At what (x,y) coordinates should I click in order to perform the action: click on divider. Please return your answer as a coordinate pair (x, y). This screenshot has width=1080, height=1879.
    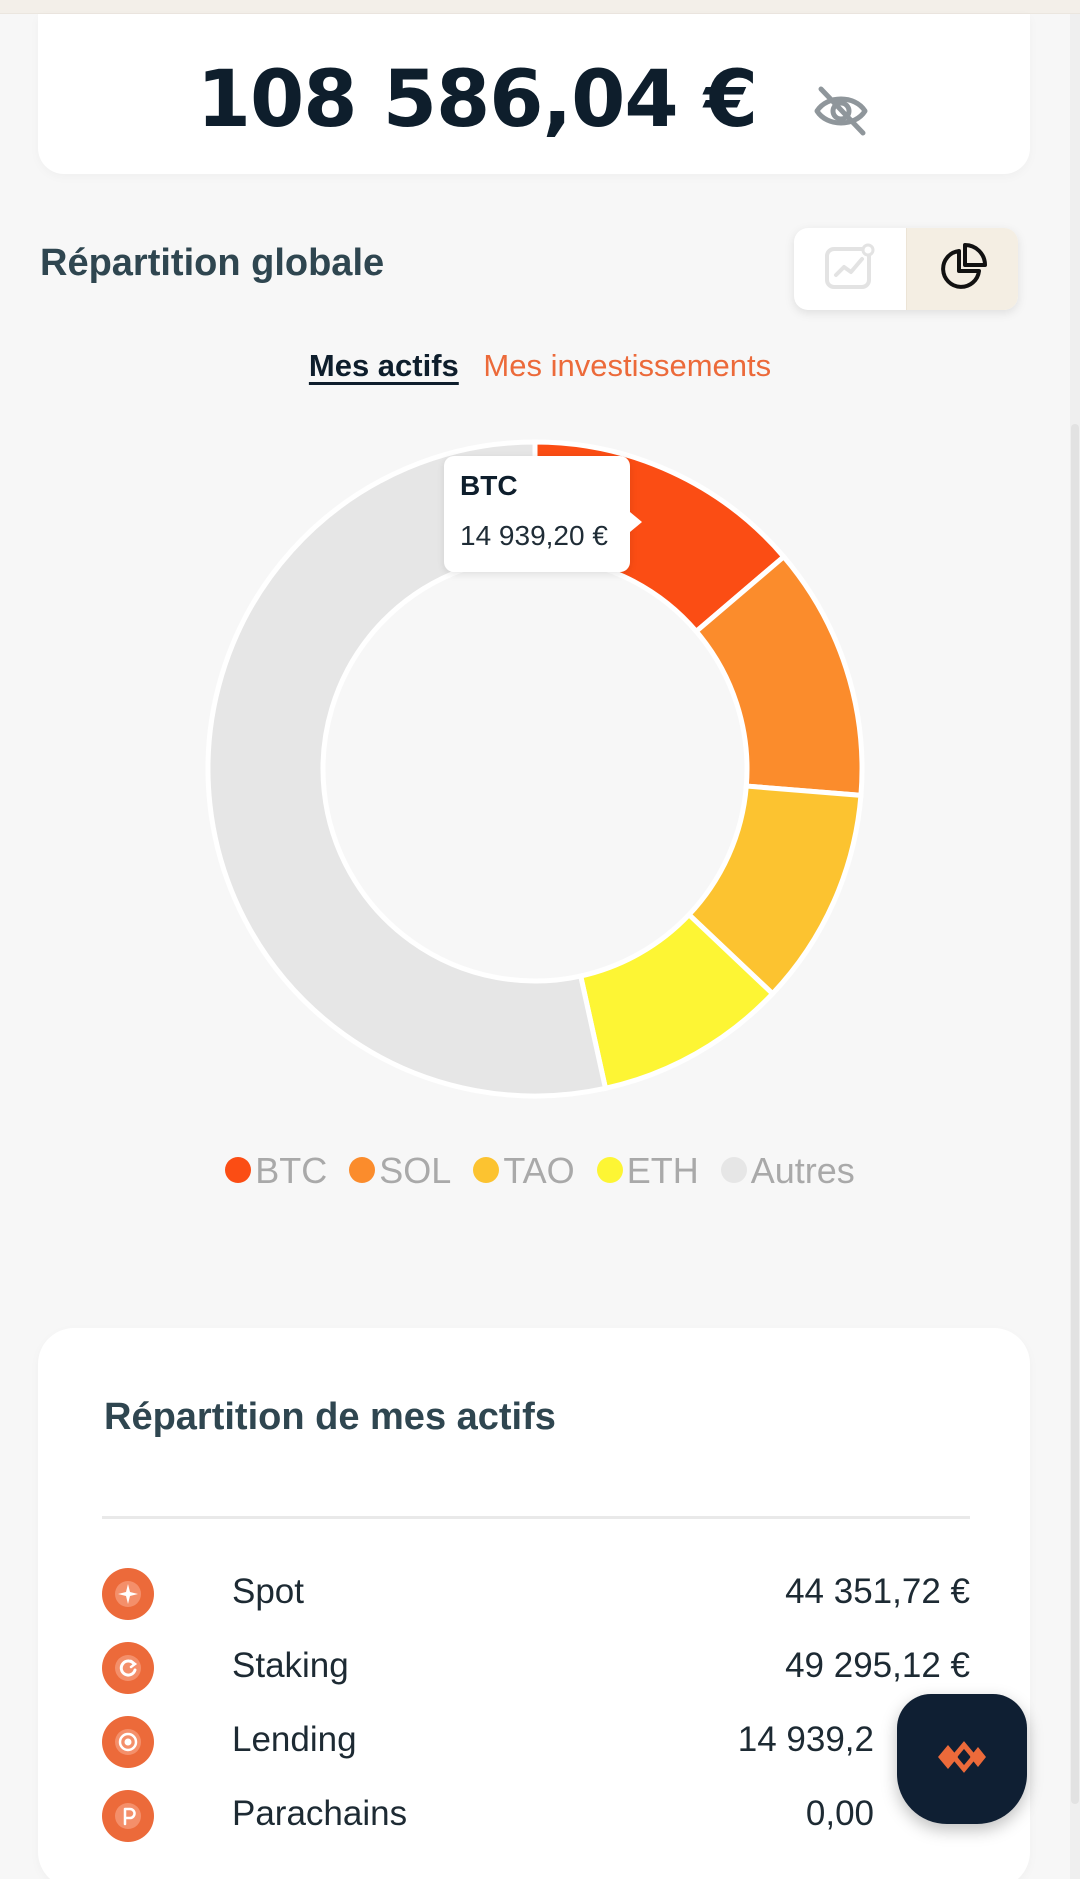
    Looking at the image, I should click on (536, 1517).